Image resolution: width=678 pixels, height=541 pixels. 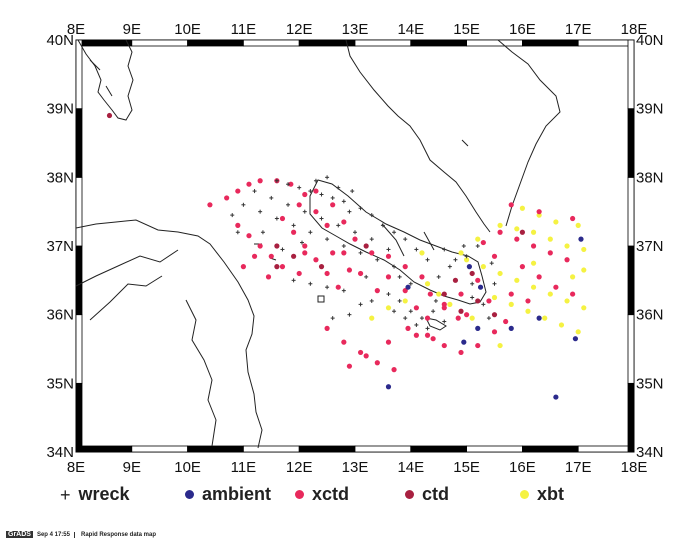 What do you see at coordinates (244, 29) in the screenshot?
I see `lon-label-top: 11E` at bounding box center [244, 29].